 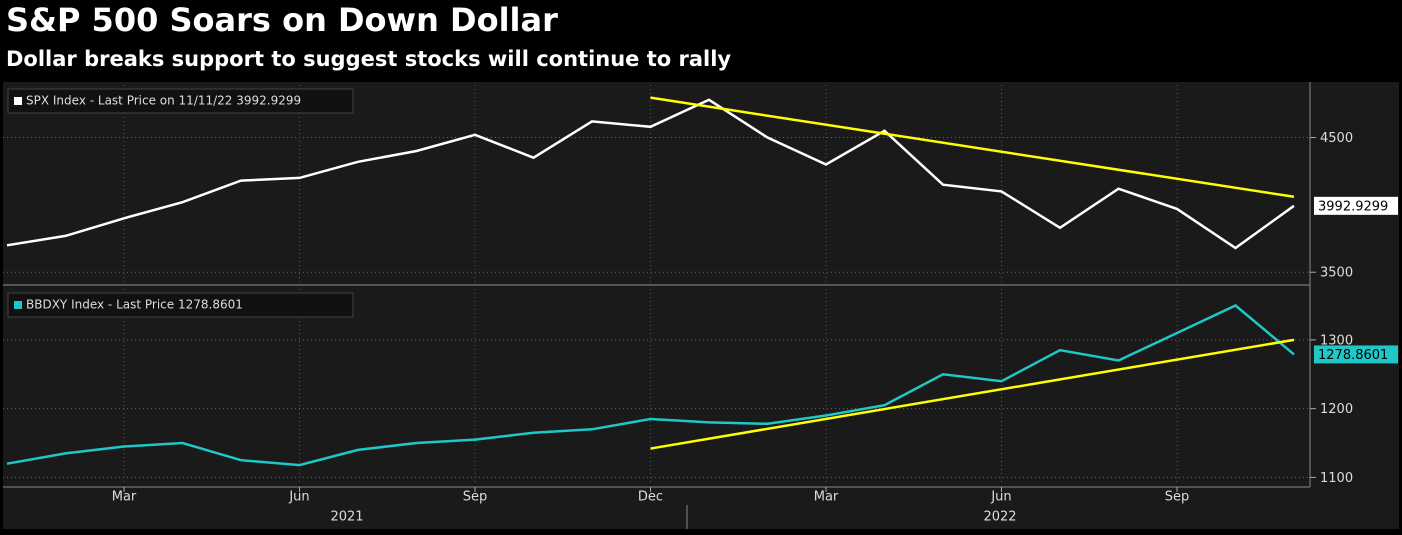 What do you see at coordinates (999, 517) in the screenshot?
I see `year-label: 2022` at bounding box center [999, 517].